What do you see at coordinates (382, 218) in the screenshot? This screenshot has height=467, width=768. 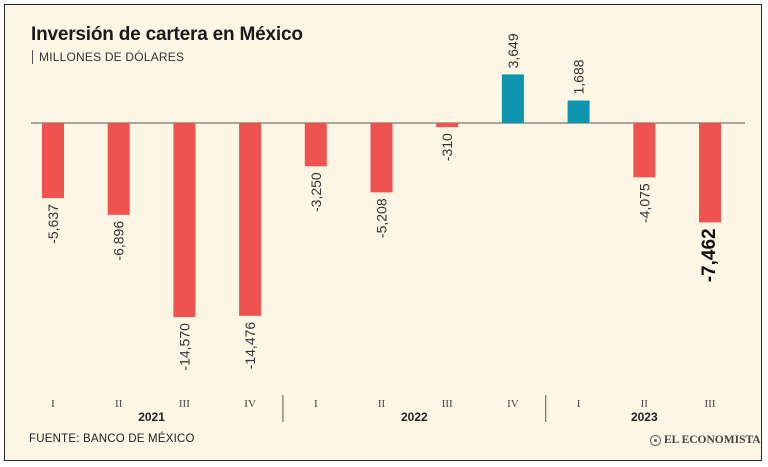 I see `value-label-6: -5,208` at bounding box center [382, 218].